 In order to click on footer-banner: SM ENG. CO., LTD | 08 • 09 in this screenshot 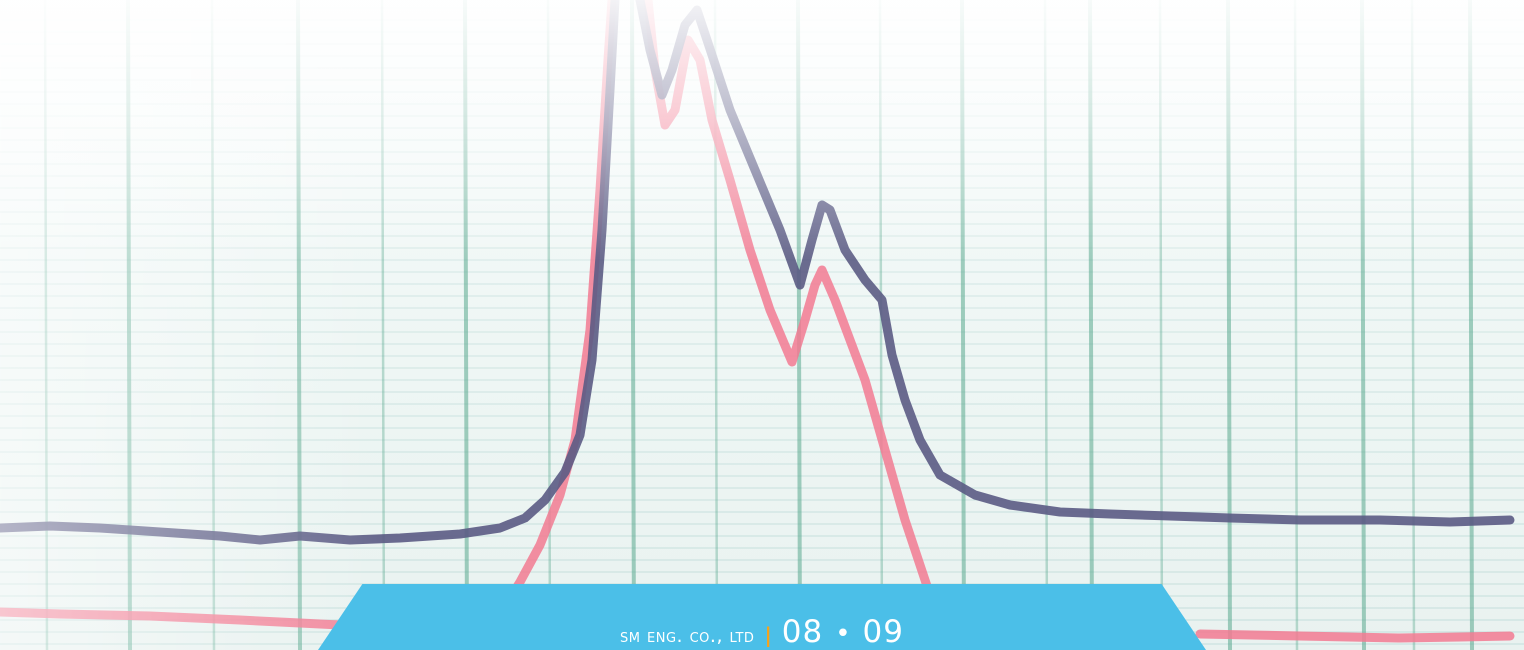, I will do `click(762, 617)`.